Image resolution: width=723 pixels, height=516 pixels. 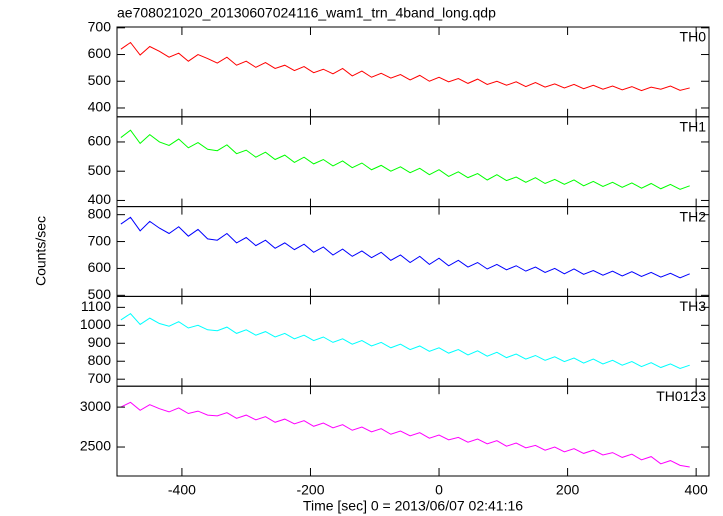 I want to click on panel-label: TH2, so click(x=693, y=216).